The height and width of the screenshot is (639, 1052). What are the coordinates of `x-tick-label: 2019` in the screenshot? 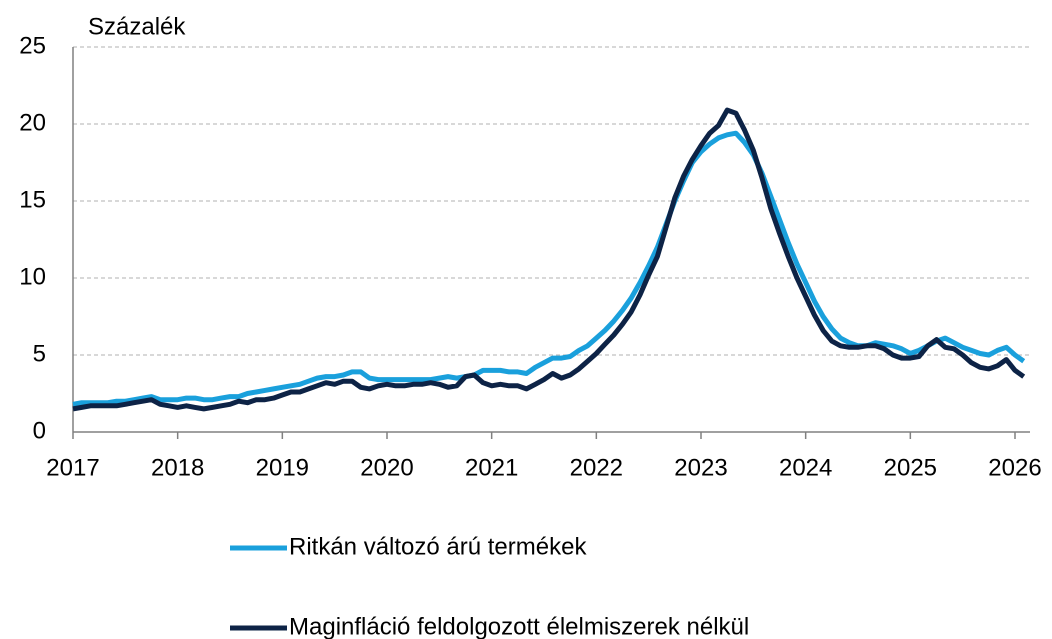 It's located at (282, 467).